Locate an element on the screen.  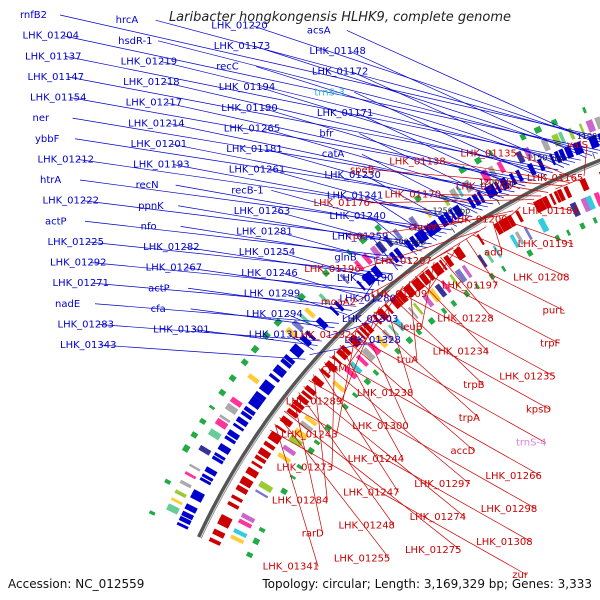
gene-label: LHK_01300 is located at coordinates (380, 426).